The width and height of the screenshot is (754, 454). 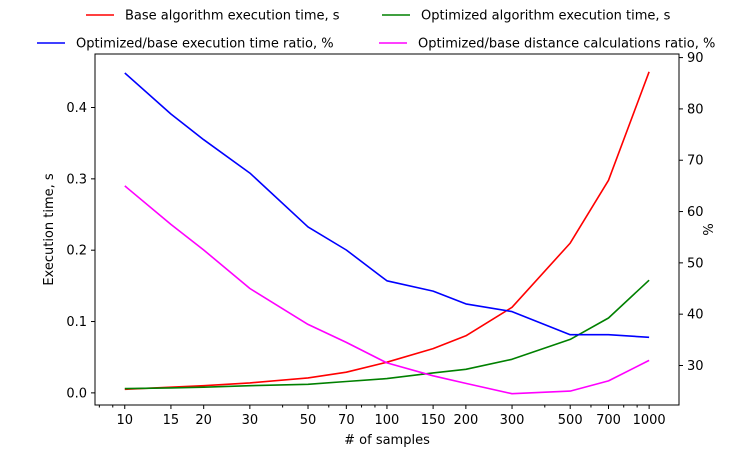 What do you see at coordinates (171, 420) in the screenshot?
I see `x-tick-label: 15` at bounding box center [171, 420].